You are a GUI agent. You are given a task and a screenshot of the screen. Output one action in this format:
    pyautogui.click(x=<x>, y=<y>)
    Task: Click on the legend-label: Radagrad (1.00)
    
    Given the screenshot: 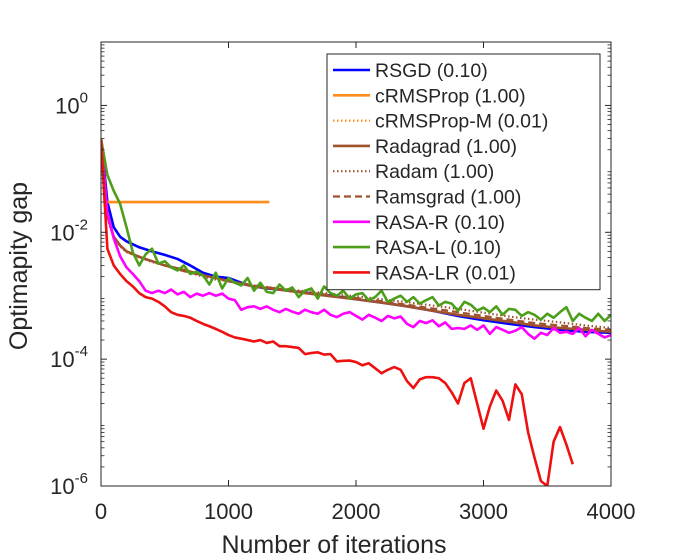 What is the action you would take?
    pyautogui.click(x=446, y=147)
    